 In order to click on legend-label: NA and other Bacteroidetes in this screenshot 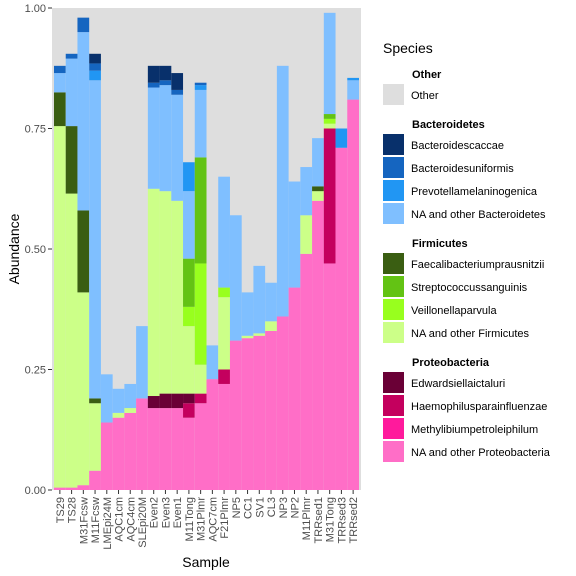, I will do `click(478, 215)`.